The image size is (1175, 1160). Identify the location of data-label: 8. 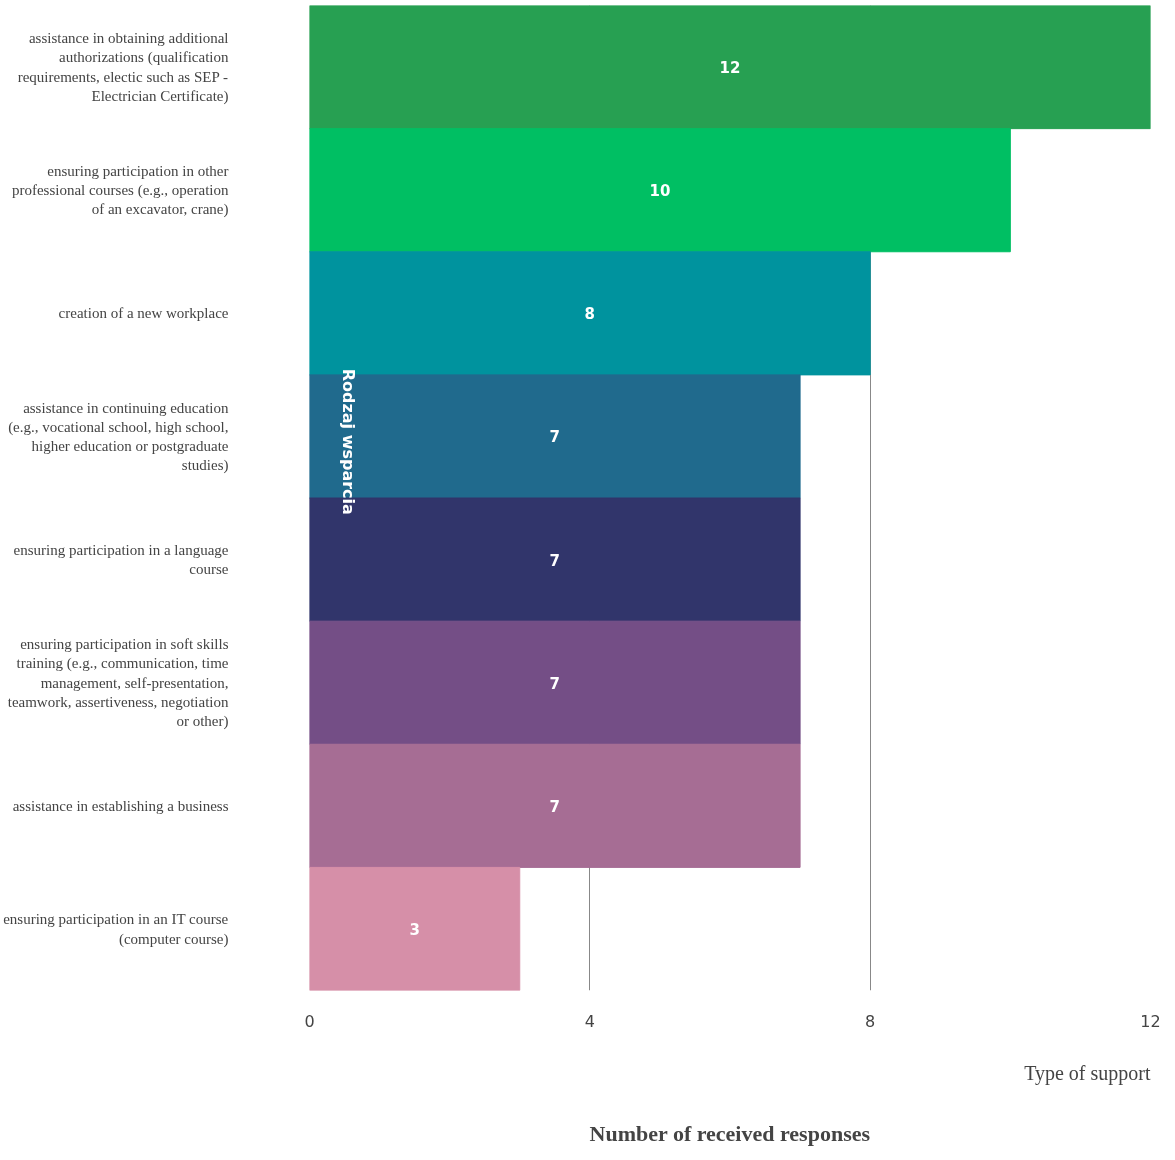
(590, 314).